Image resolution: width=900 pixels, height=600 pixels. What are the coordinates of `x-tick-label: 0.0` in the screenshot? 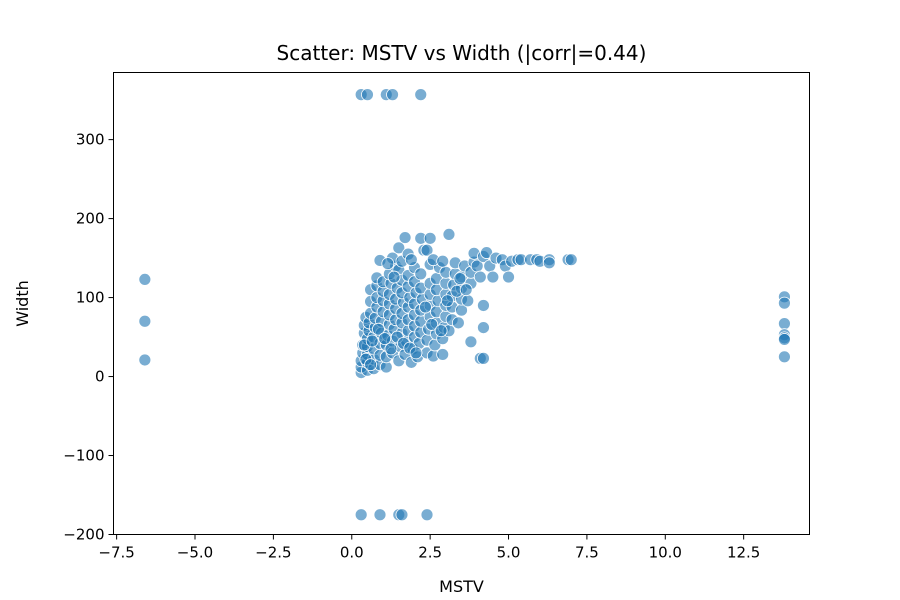 It's located at (352, 553).